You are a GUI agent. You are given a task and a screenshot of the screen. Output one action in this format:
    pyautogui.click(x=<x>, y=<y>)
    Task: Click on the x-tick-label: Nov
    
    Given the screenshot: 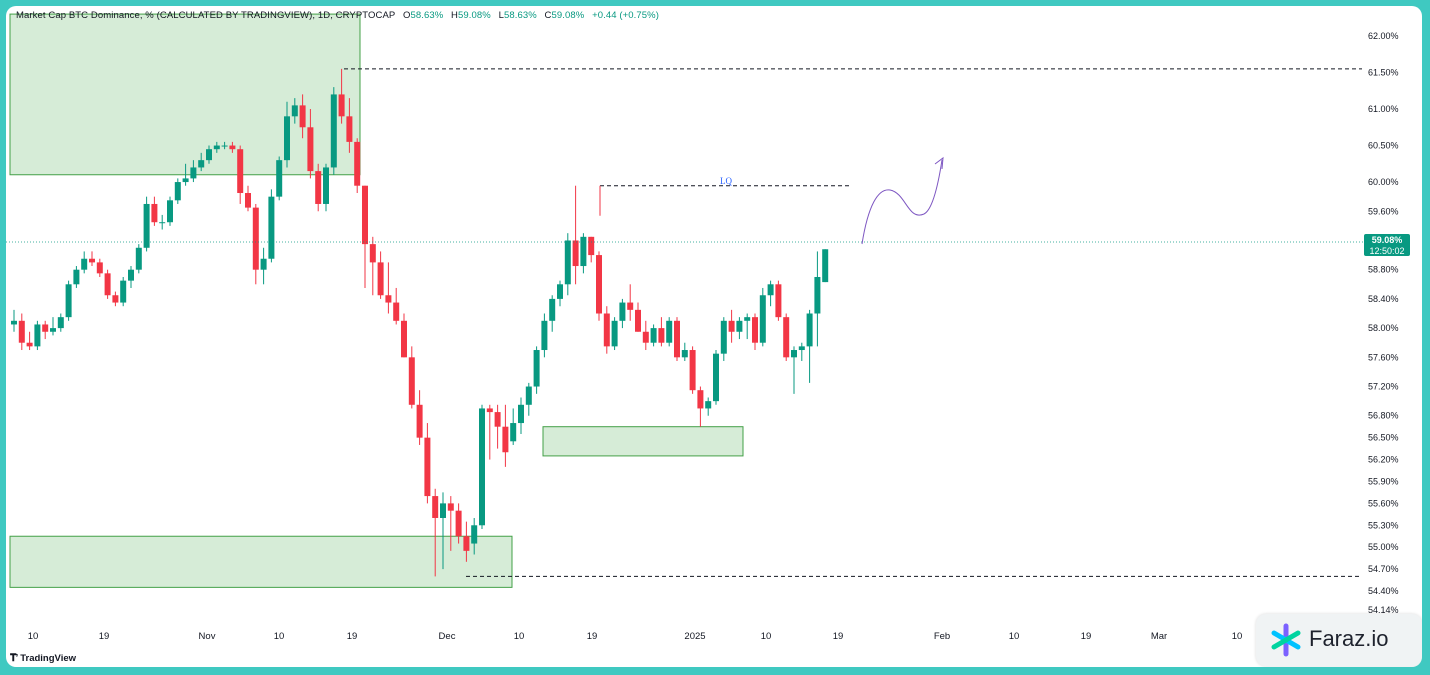 What is the action you would take?
    pyautogui.click(x=207, y=636)
    